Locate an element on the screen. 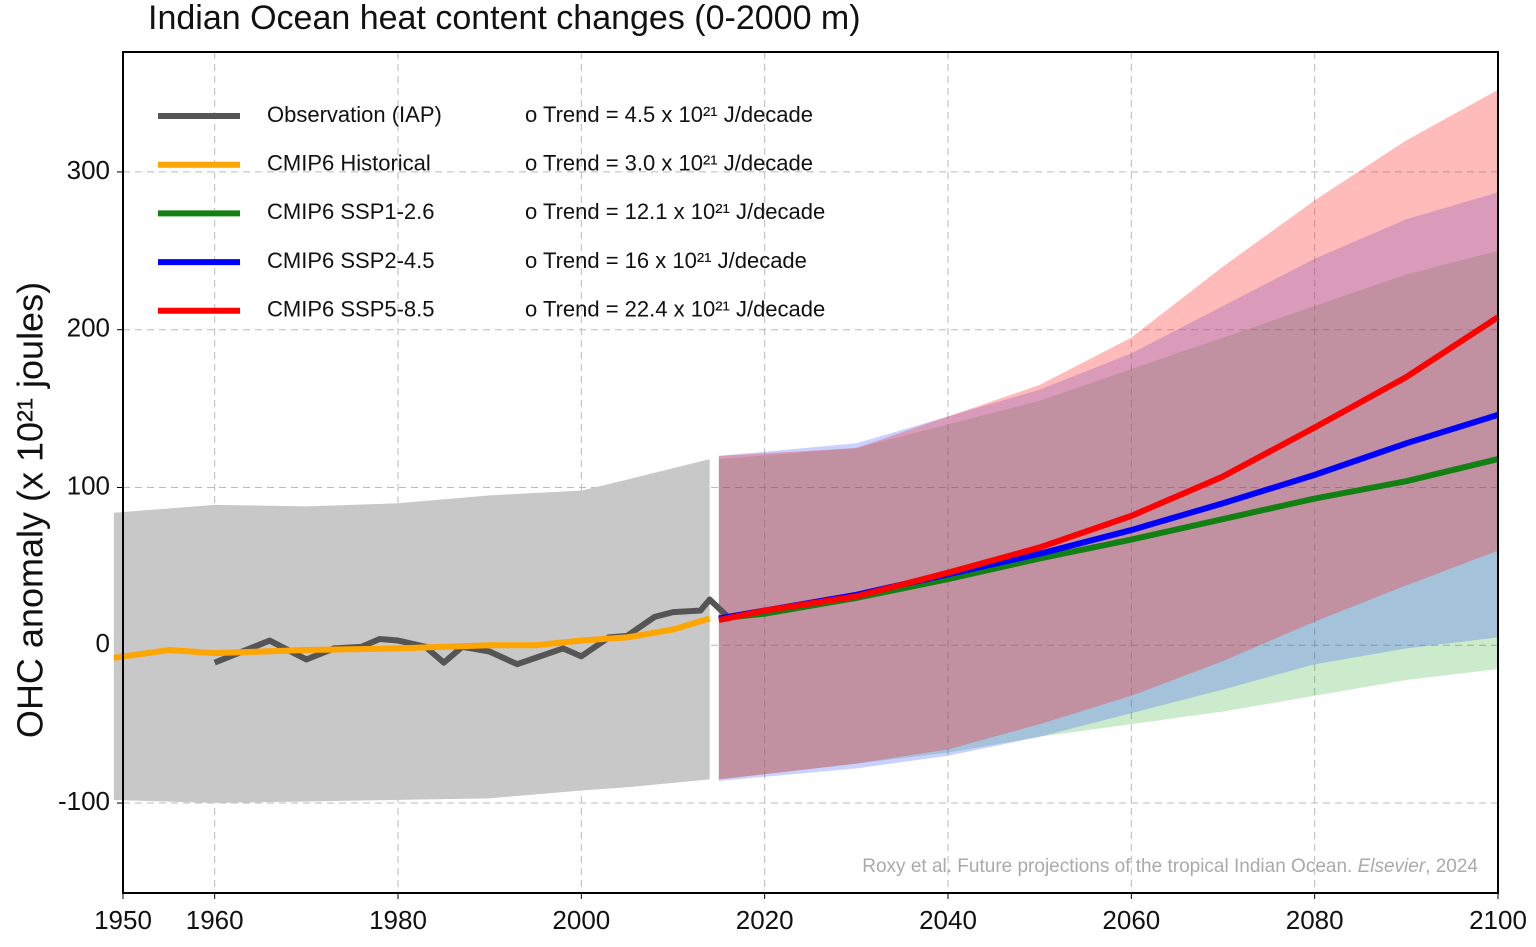 The height and width of the screenshot is (947, 1536). x-tick-label: 2100 is located at coordinates (1498, 920).